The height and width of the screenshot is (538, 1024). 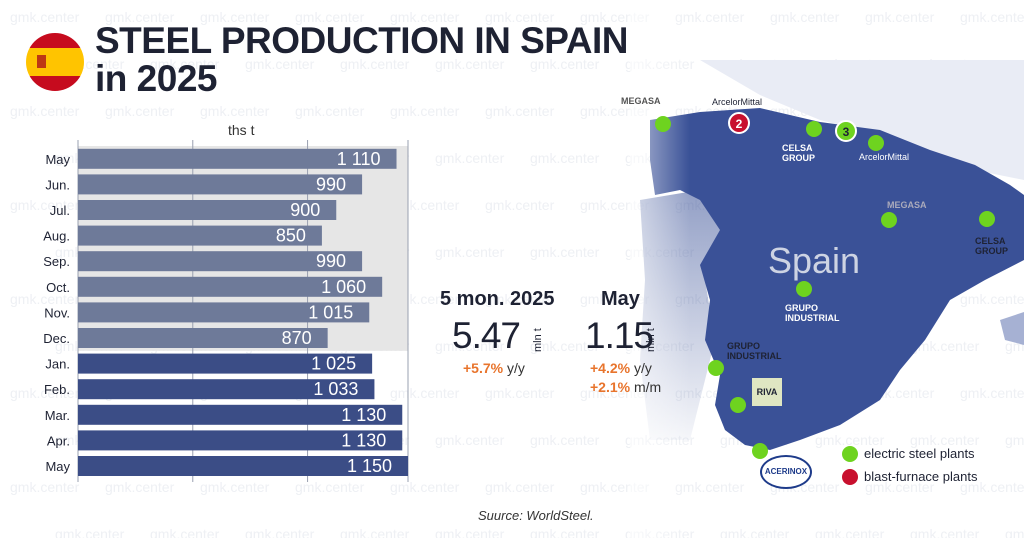 What do you see at coordinates (57, 312) in the screenshot?
I see `chart-category-label: Nov.` at bounding box center [57, 312].